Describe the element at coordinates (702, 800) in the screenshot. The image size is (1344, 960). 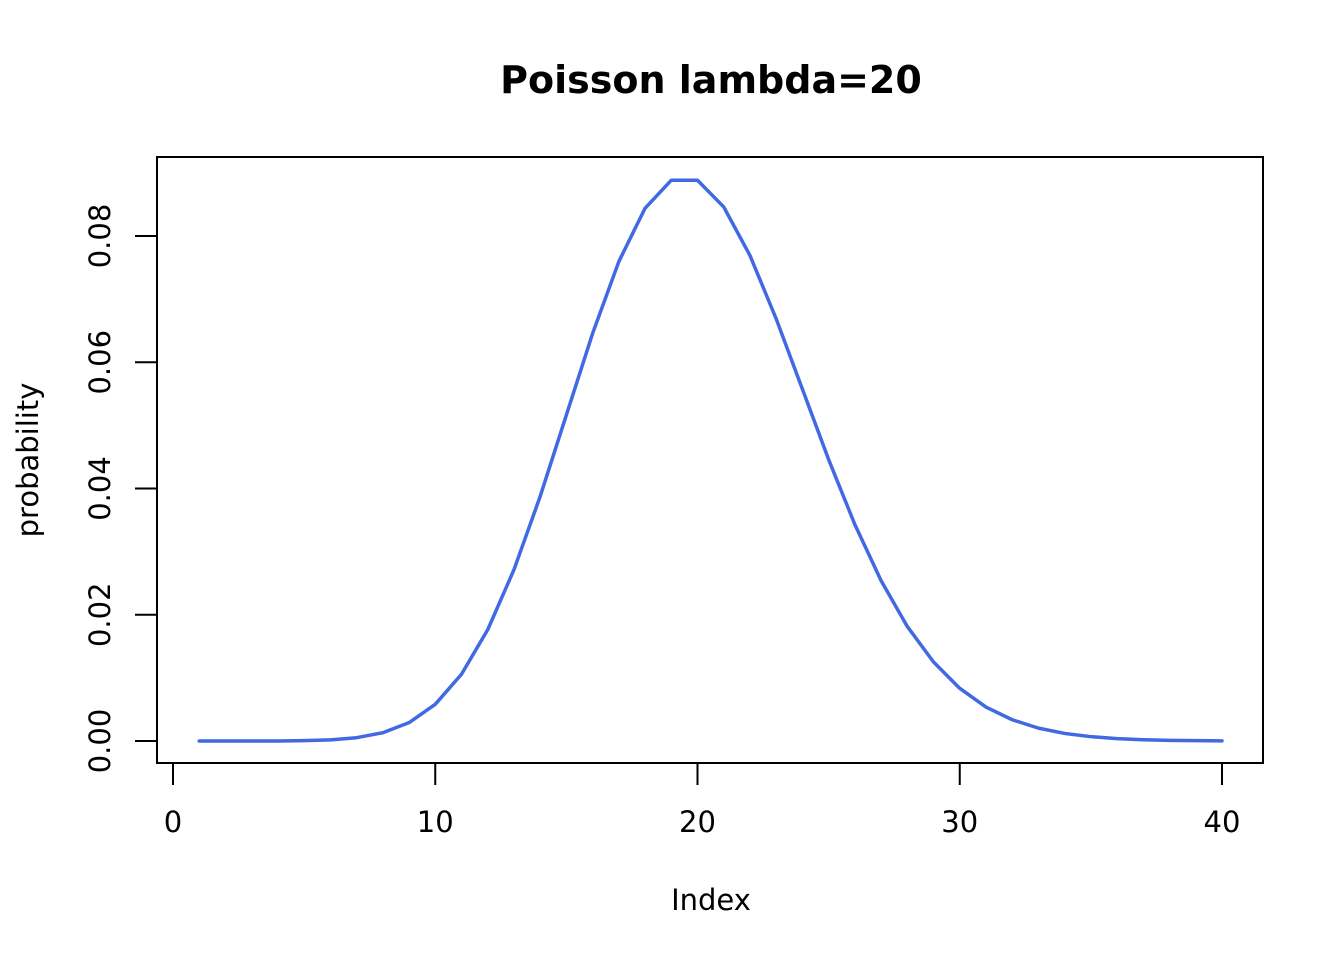
I see `x-axis: 0 10 20 30 40` at that location.